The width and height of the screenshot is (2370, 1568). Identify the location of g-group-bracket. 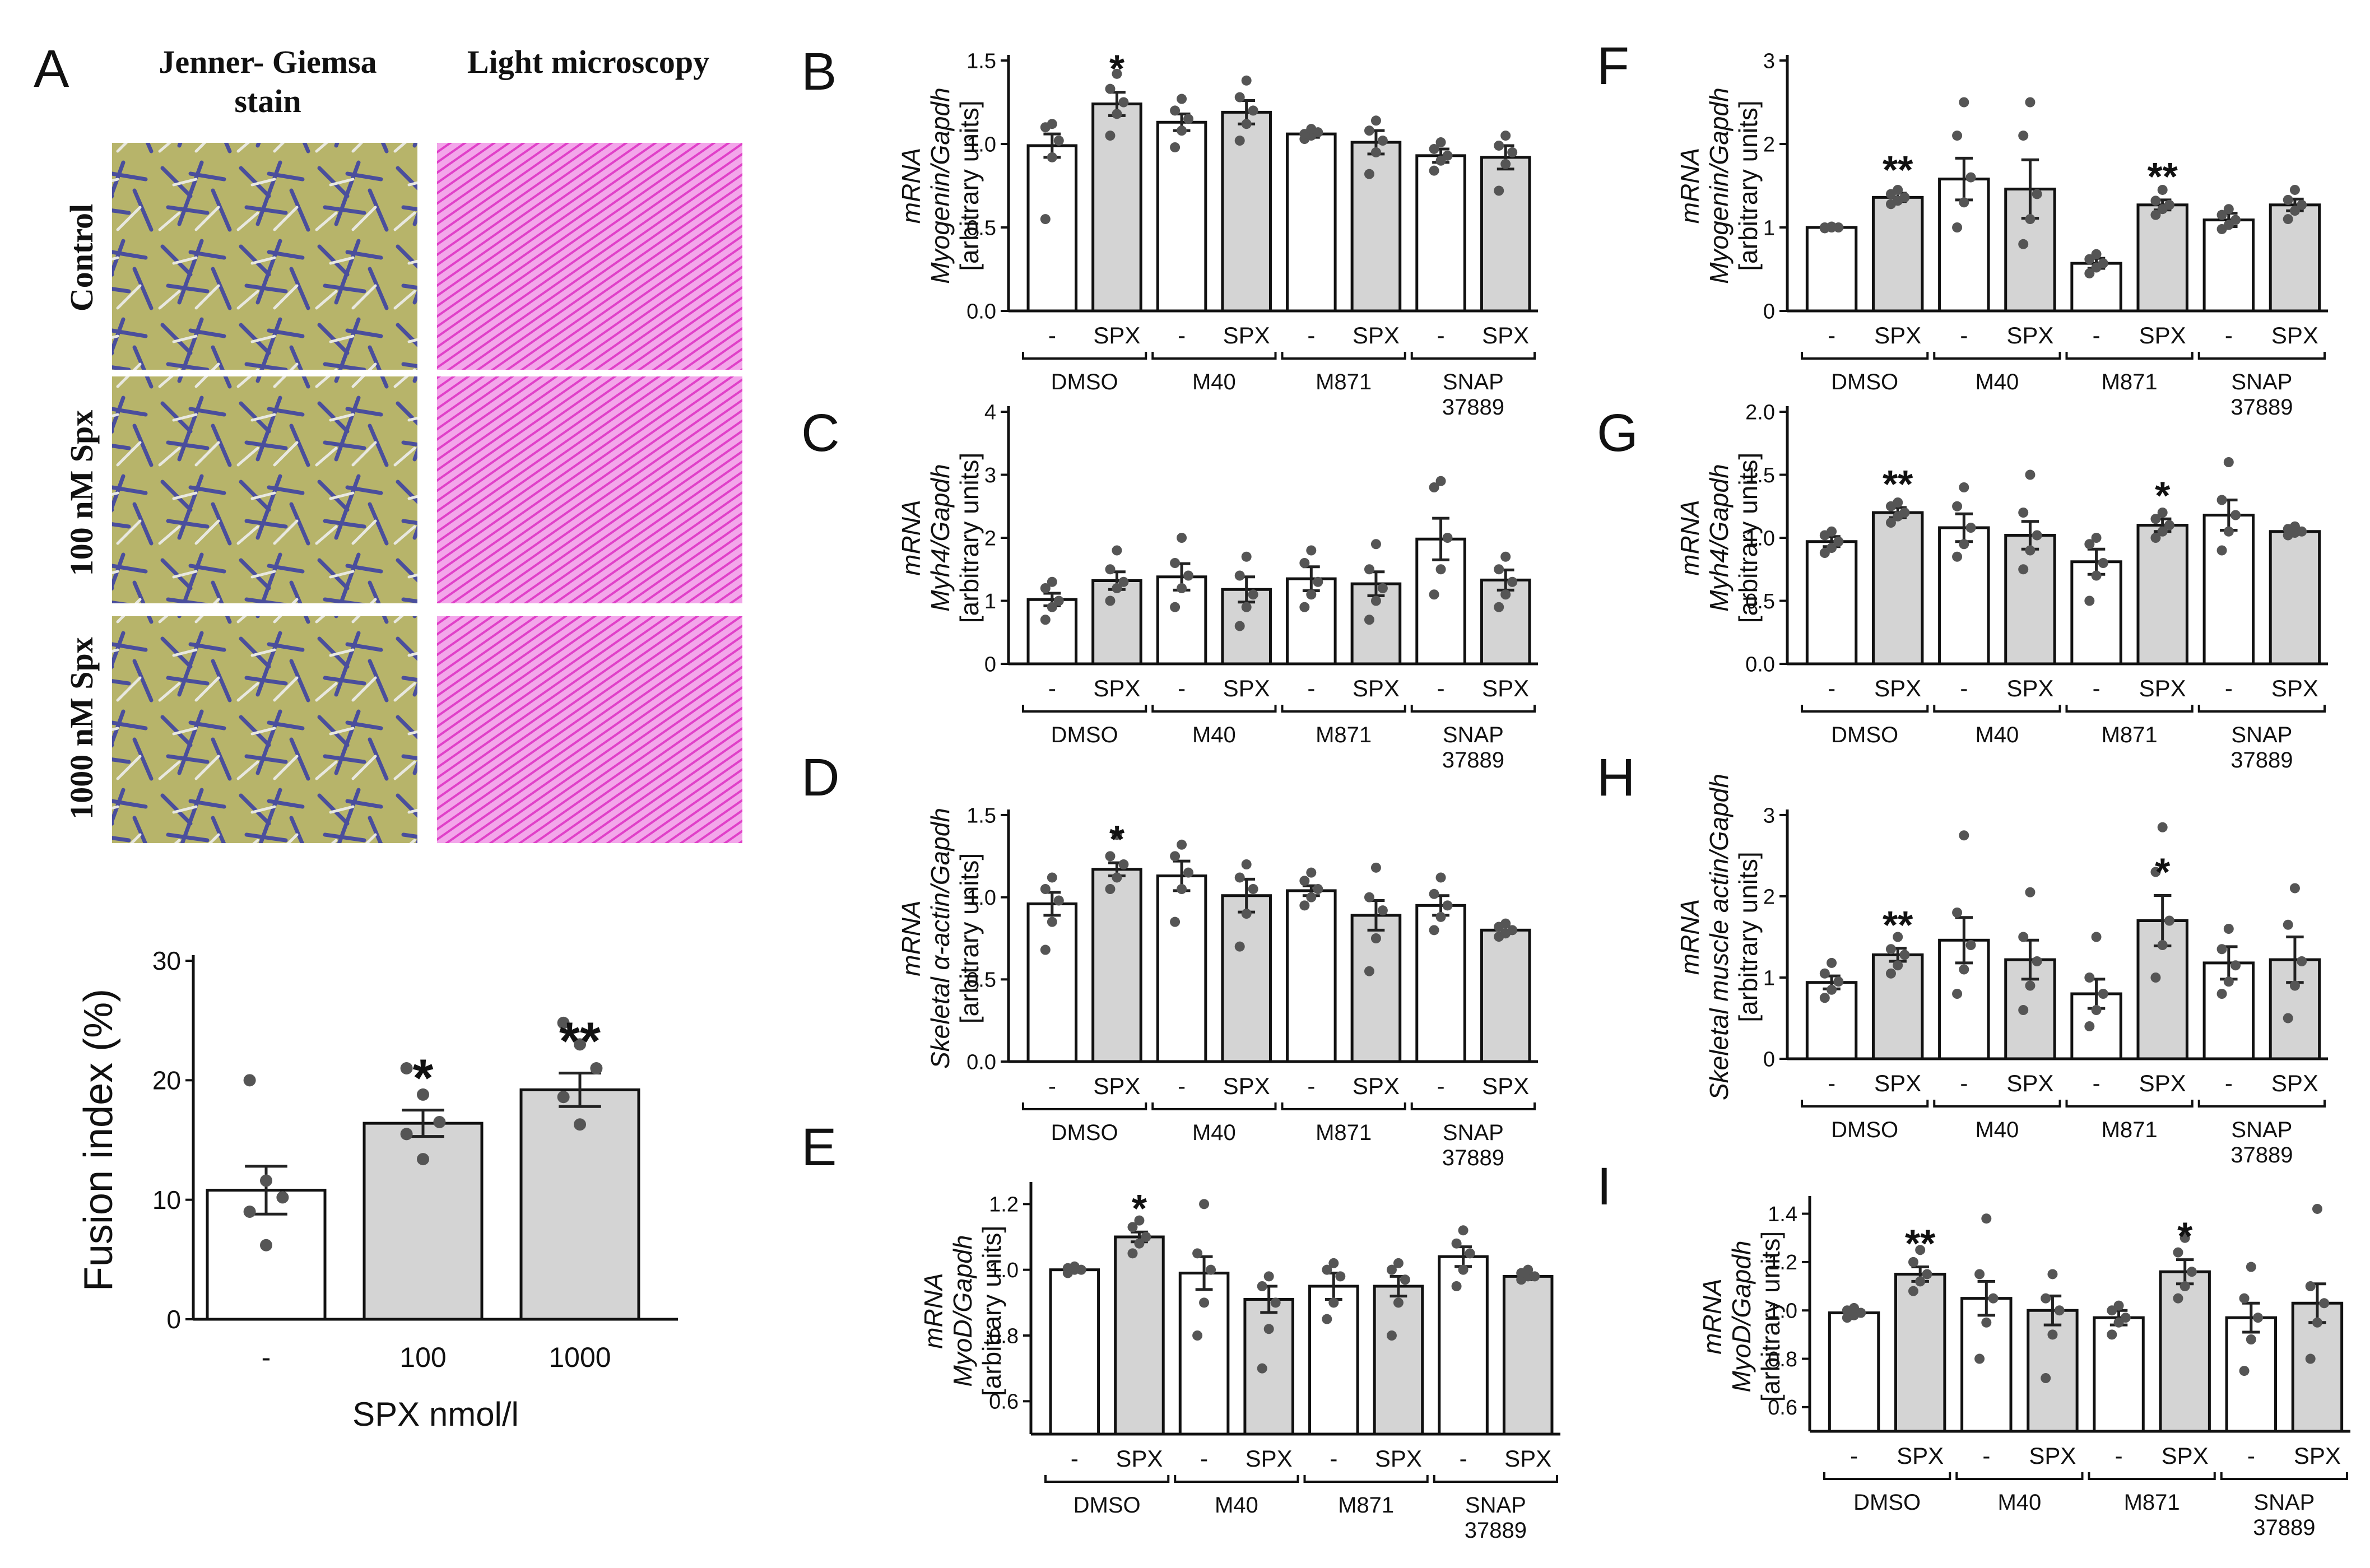
(1865, 709).